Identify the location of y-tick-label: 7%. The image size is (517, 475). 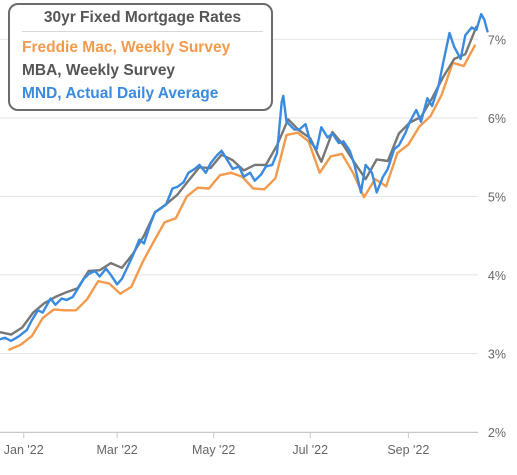
(497, 40).